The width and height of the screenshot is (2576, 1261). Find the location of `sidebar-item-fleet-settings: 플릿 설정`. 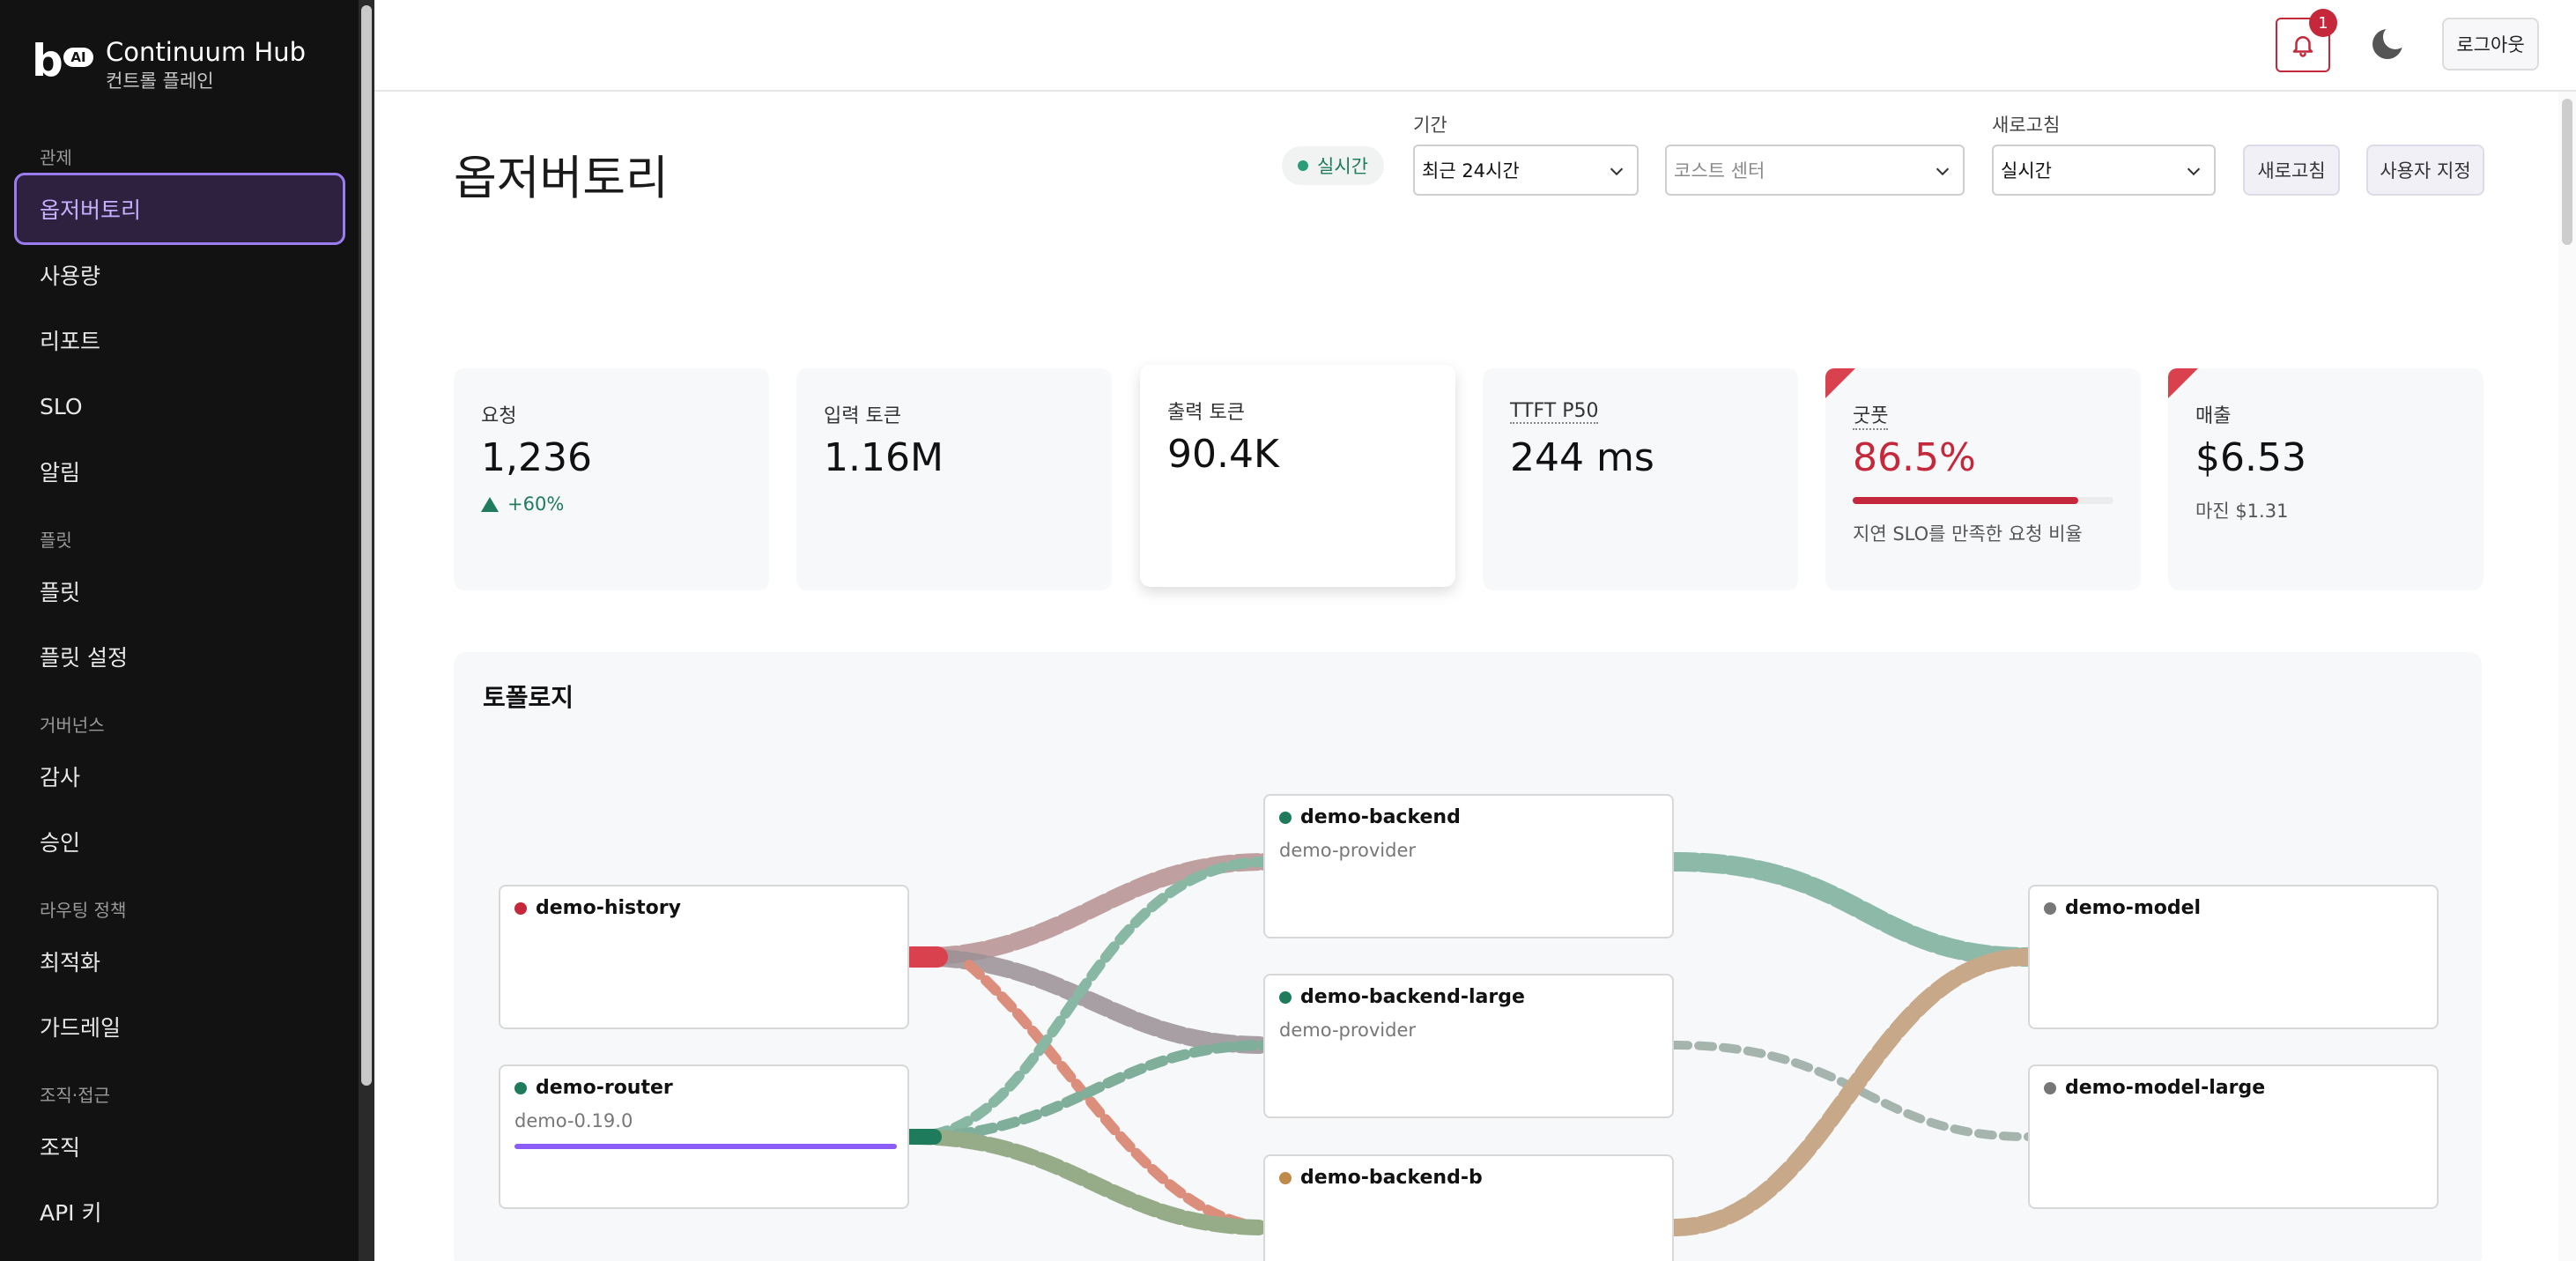

sidebar-item-fleet-settings: 플릿 설정 is located at coordinates (84, 658).